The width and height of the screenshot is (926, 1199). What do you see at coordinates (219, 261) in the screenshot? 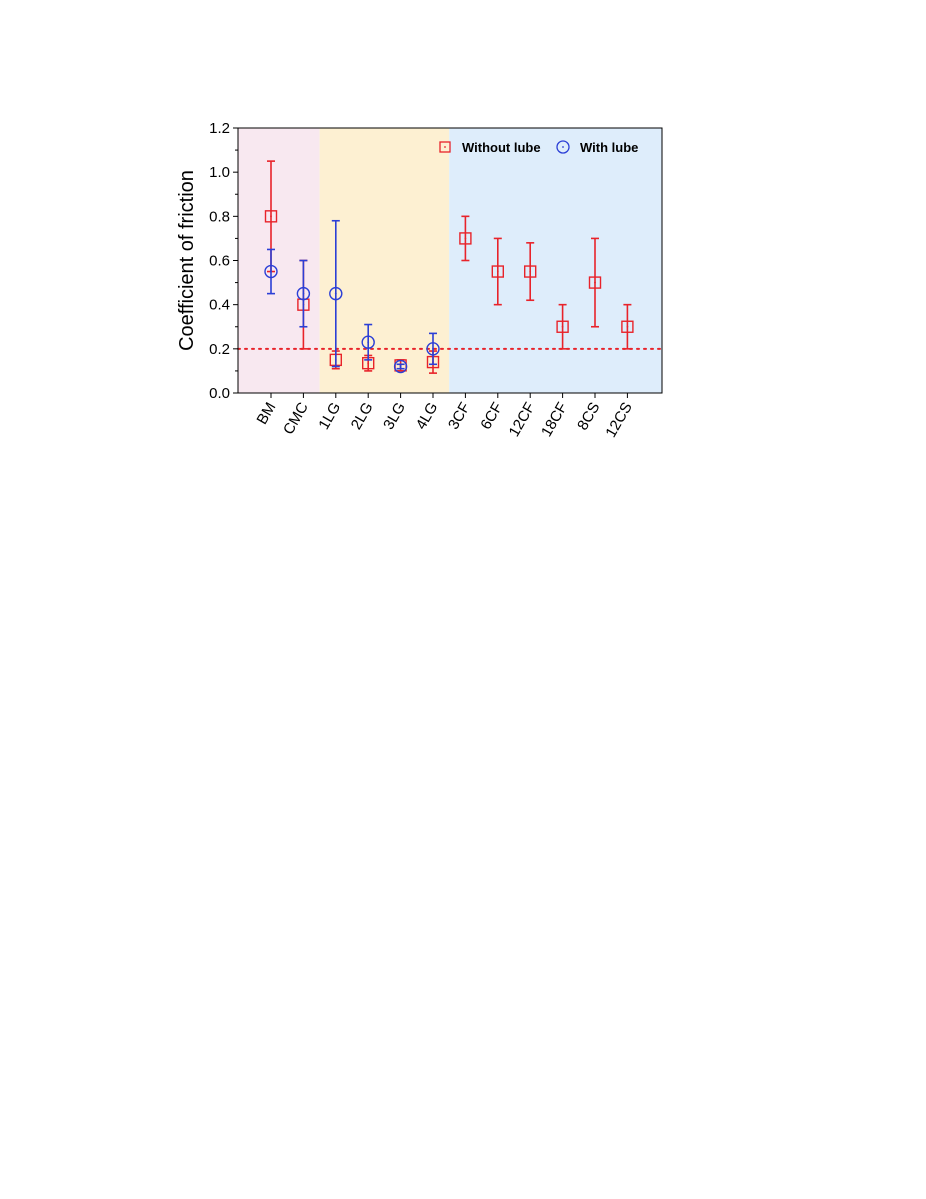
I see `y-tick-label: 0.6` at bounding box center [219, 261].